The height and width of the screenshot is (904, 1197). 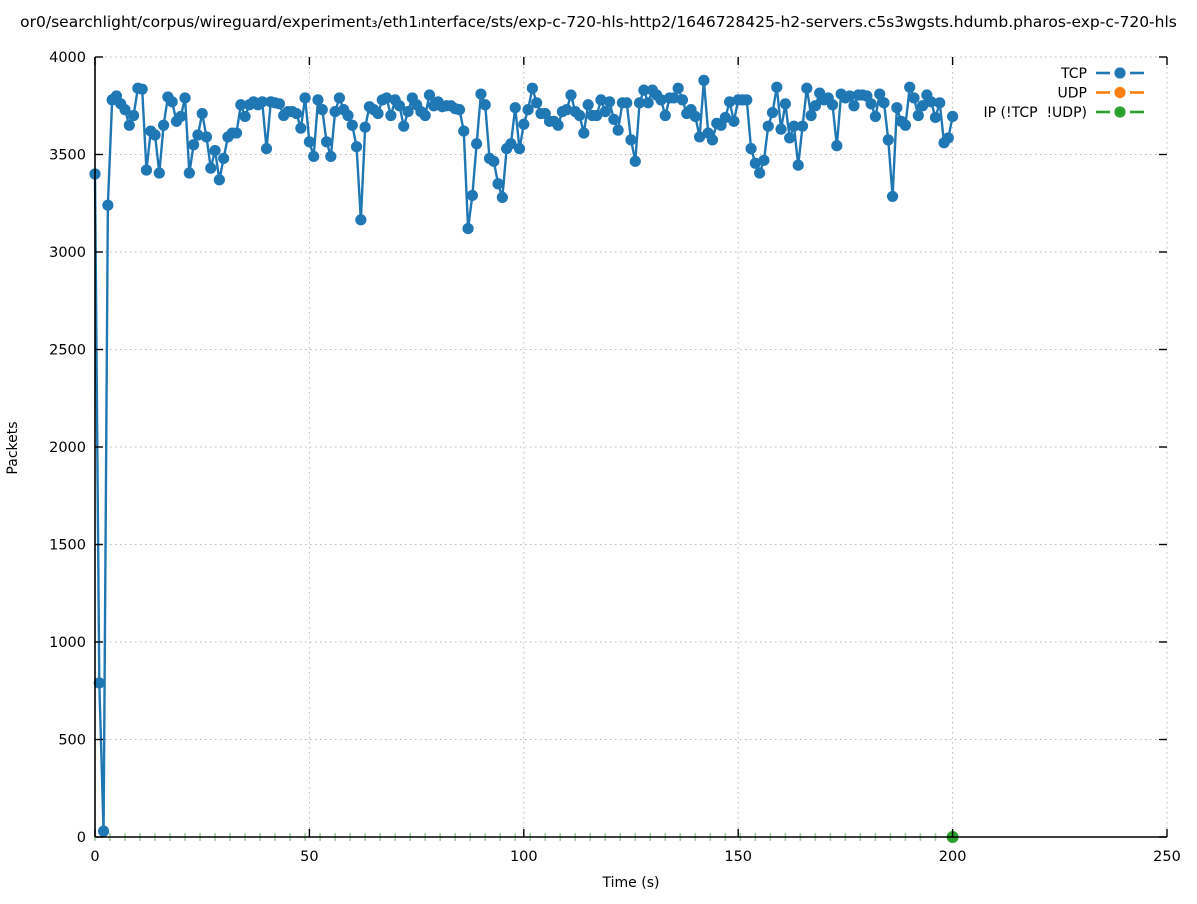 What do you see at coordinates (67, 156) in the screenshot?
I see `svg-text: 3500` at bounding box center [67, 156].